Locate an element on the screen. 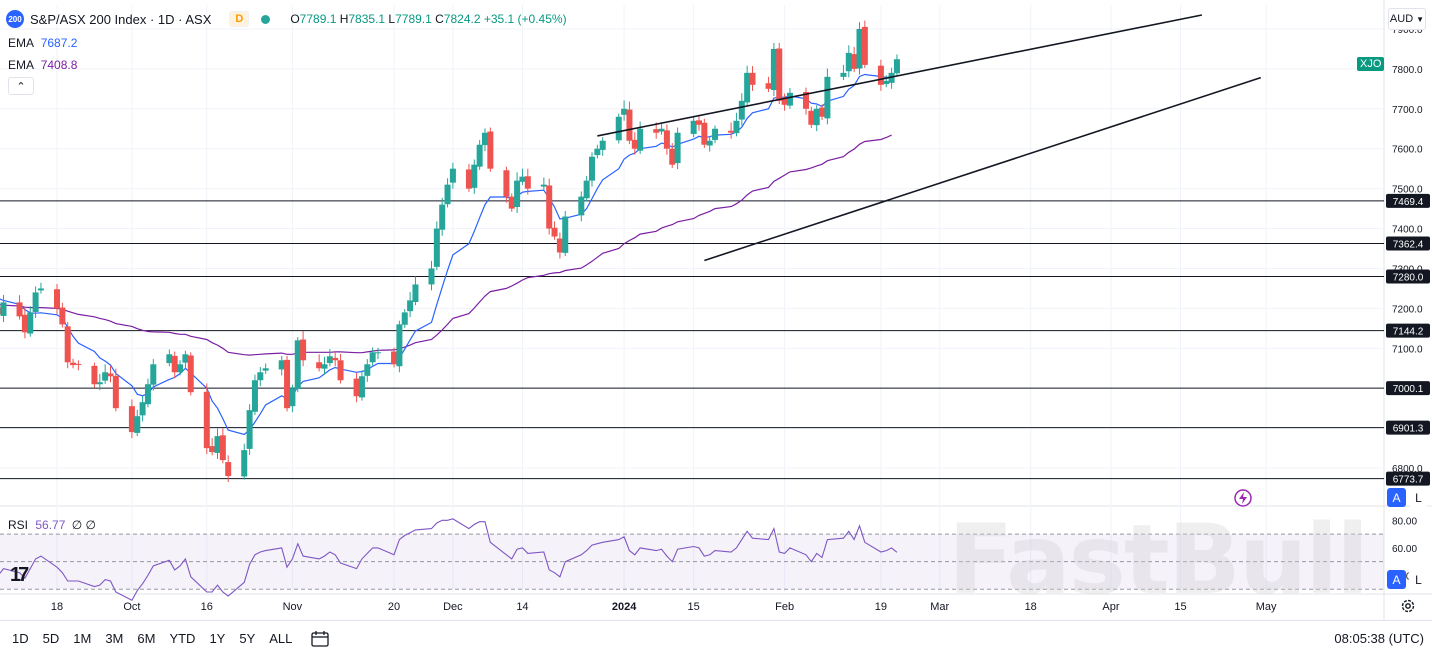 The width and height of the screenshot is (1432, 656). auto-scale-button-rsi: A is located at coordinates (1396, 579).